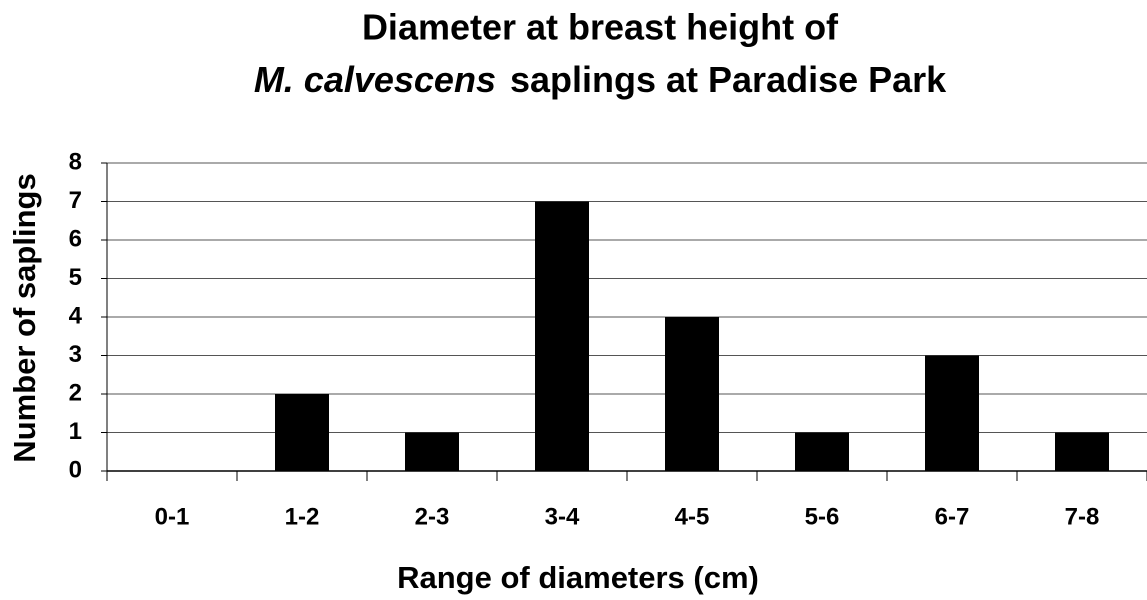  What do you see at coordinates (1082, 516) in the screenshot?
I see `x-tick-label: 7-8` at bounding box center [1082, 516].